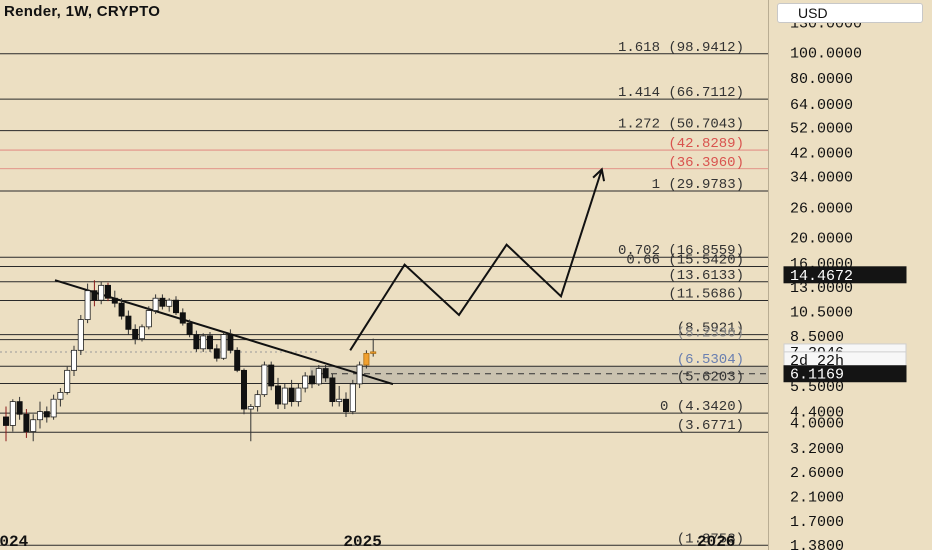 This screenshot has width=932, height=550. Describe the element at coordinates (821, 313) in the screenshot. I see `price-tick-label: 10.5000` at that location.